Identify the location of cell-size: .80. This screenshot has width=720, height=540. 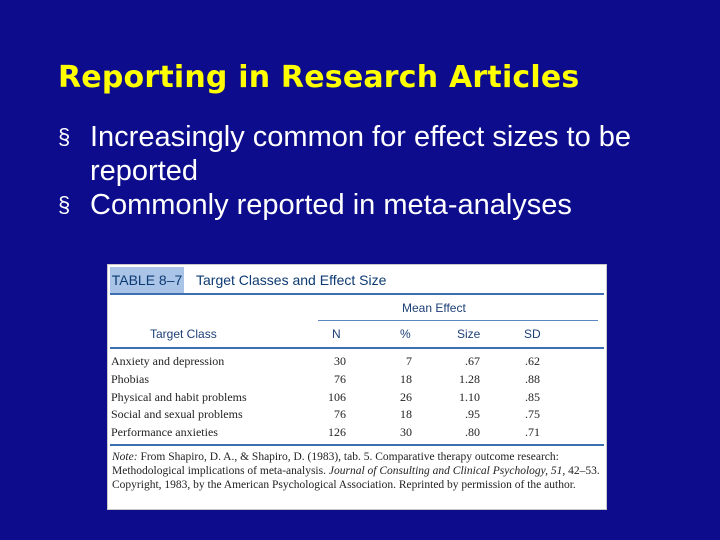
(472, 432).